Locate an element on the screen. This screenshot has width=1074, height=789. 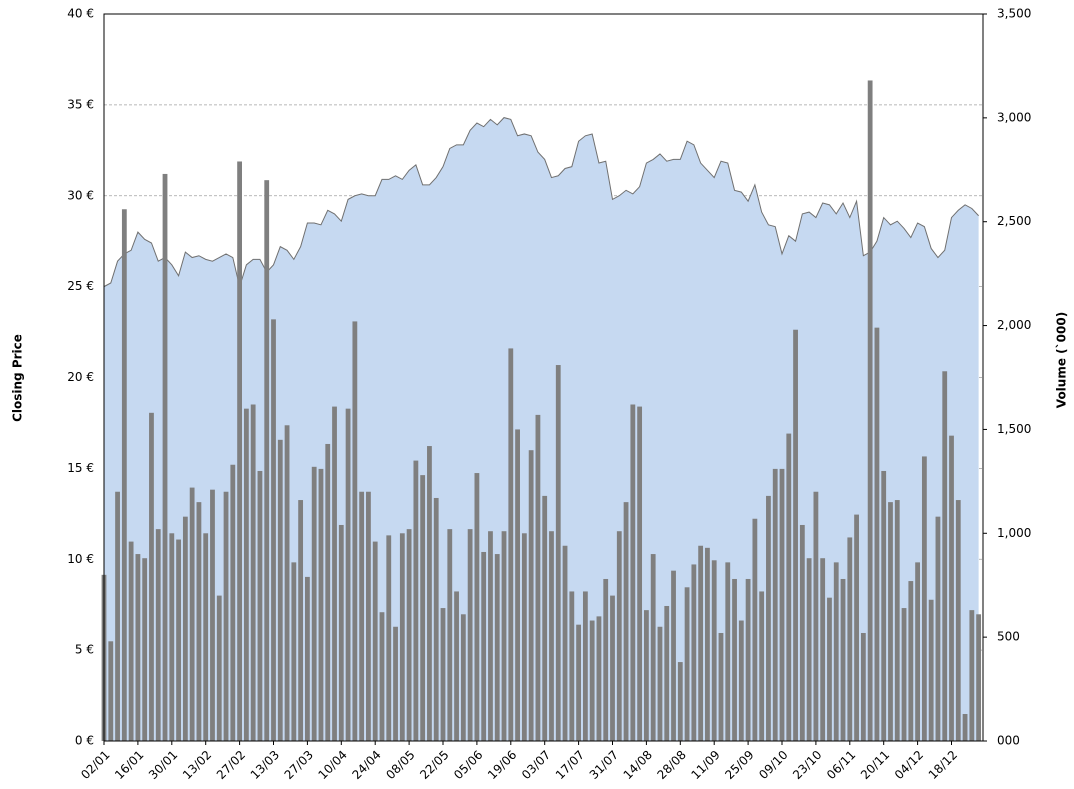
x-tick-label: 10/04 is located at coordinates (333, 765).